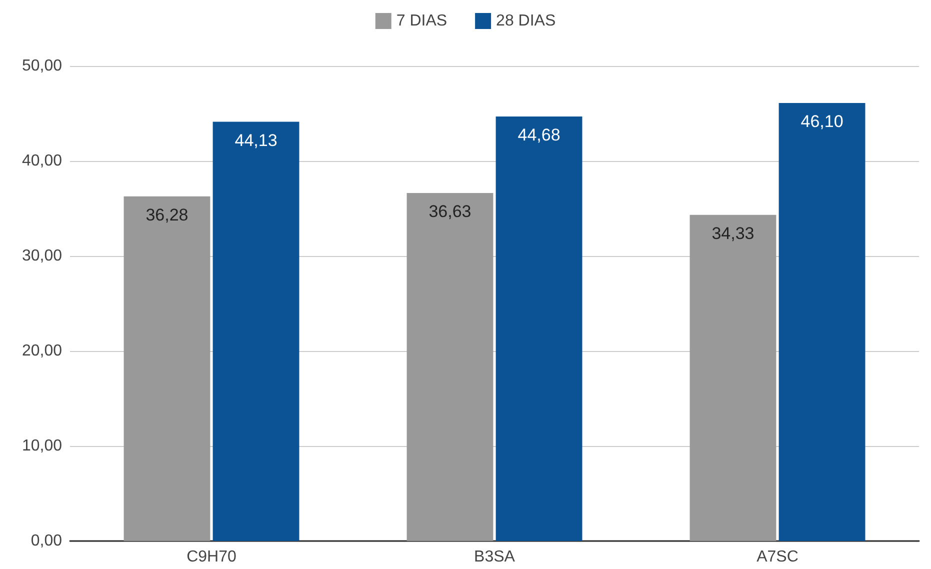  Describe the element at coordinates (42, 66) in the screenshot. I see `y-tick-label: 50,00` at that location.